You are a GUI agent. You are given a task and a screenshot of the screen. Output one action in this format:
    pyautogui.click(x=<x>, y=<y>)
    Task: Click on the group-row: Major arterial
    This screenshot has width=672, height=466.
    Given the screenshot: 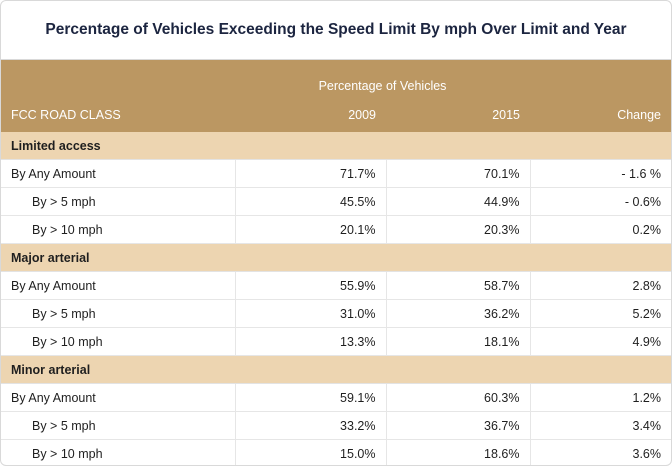 What is the action you would take?
    pyautogui.click(x=336, y=257)
    